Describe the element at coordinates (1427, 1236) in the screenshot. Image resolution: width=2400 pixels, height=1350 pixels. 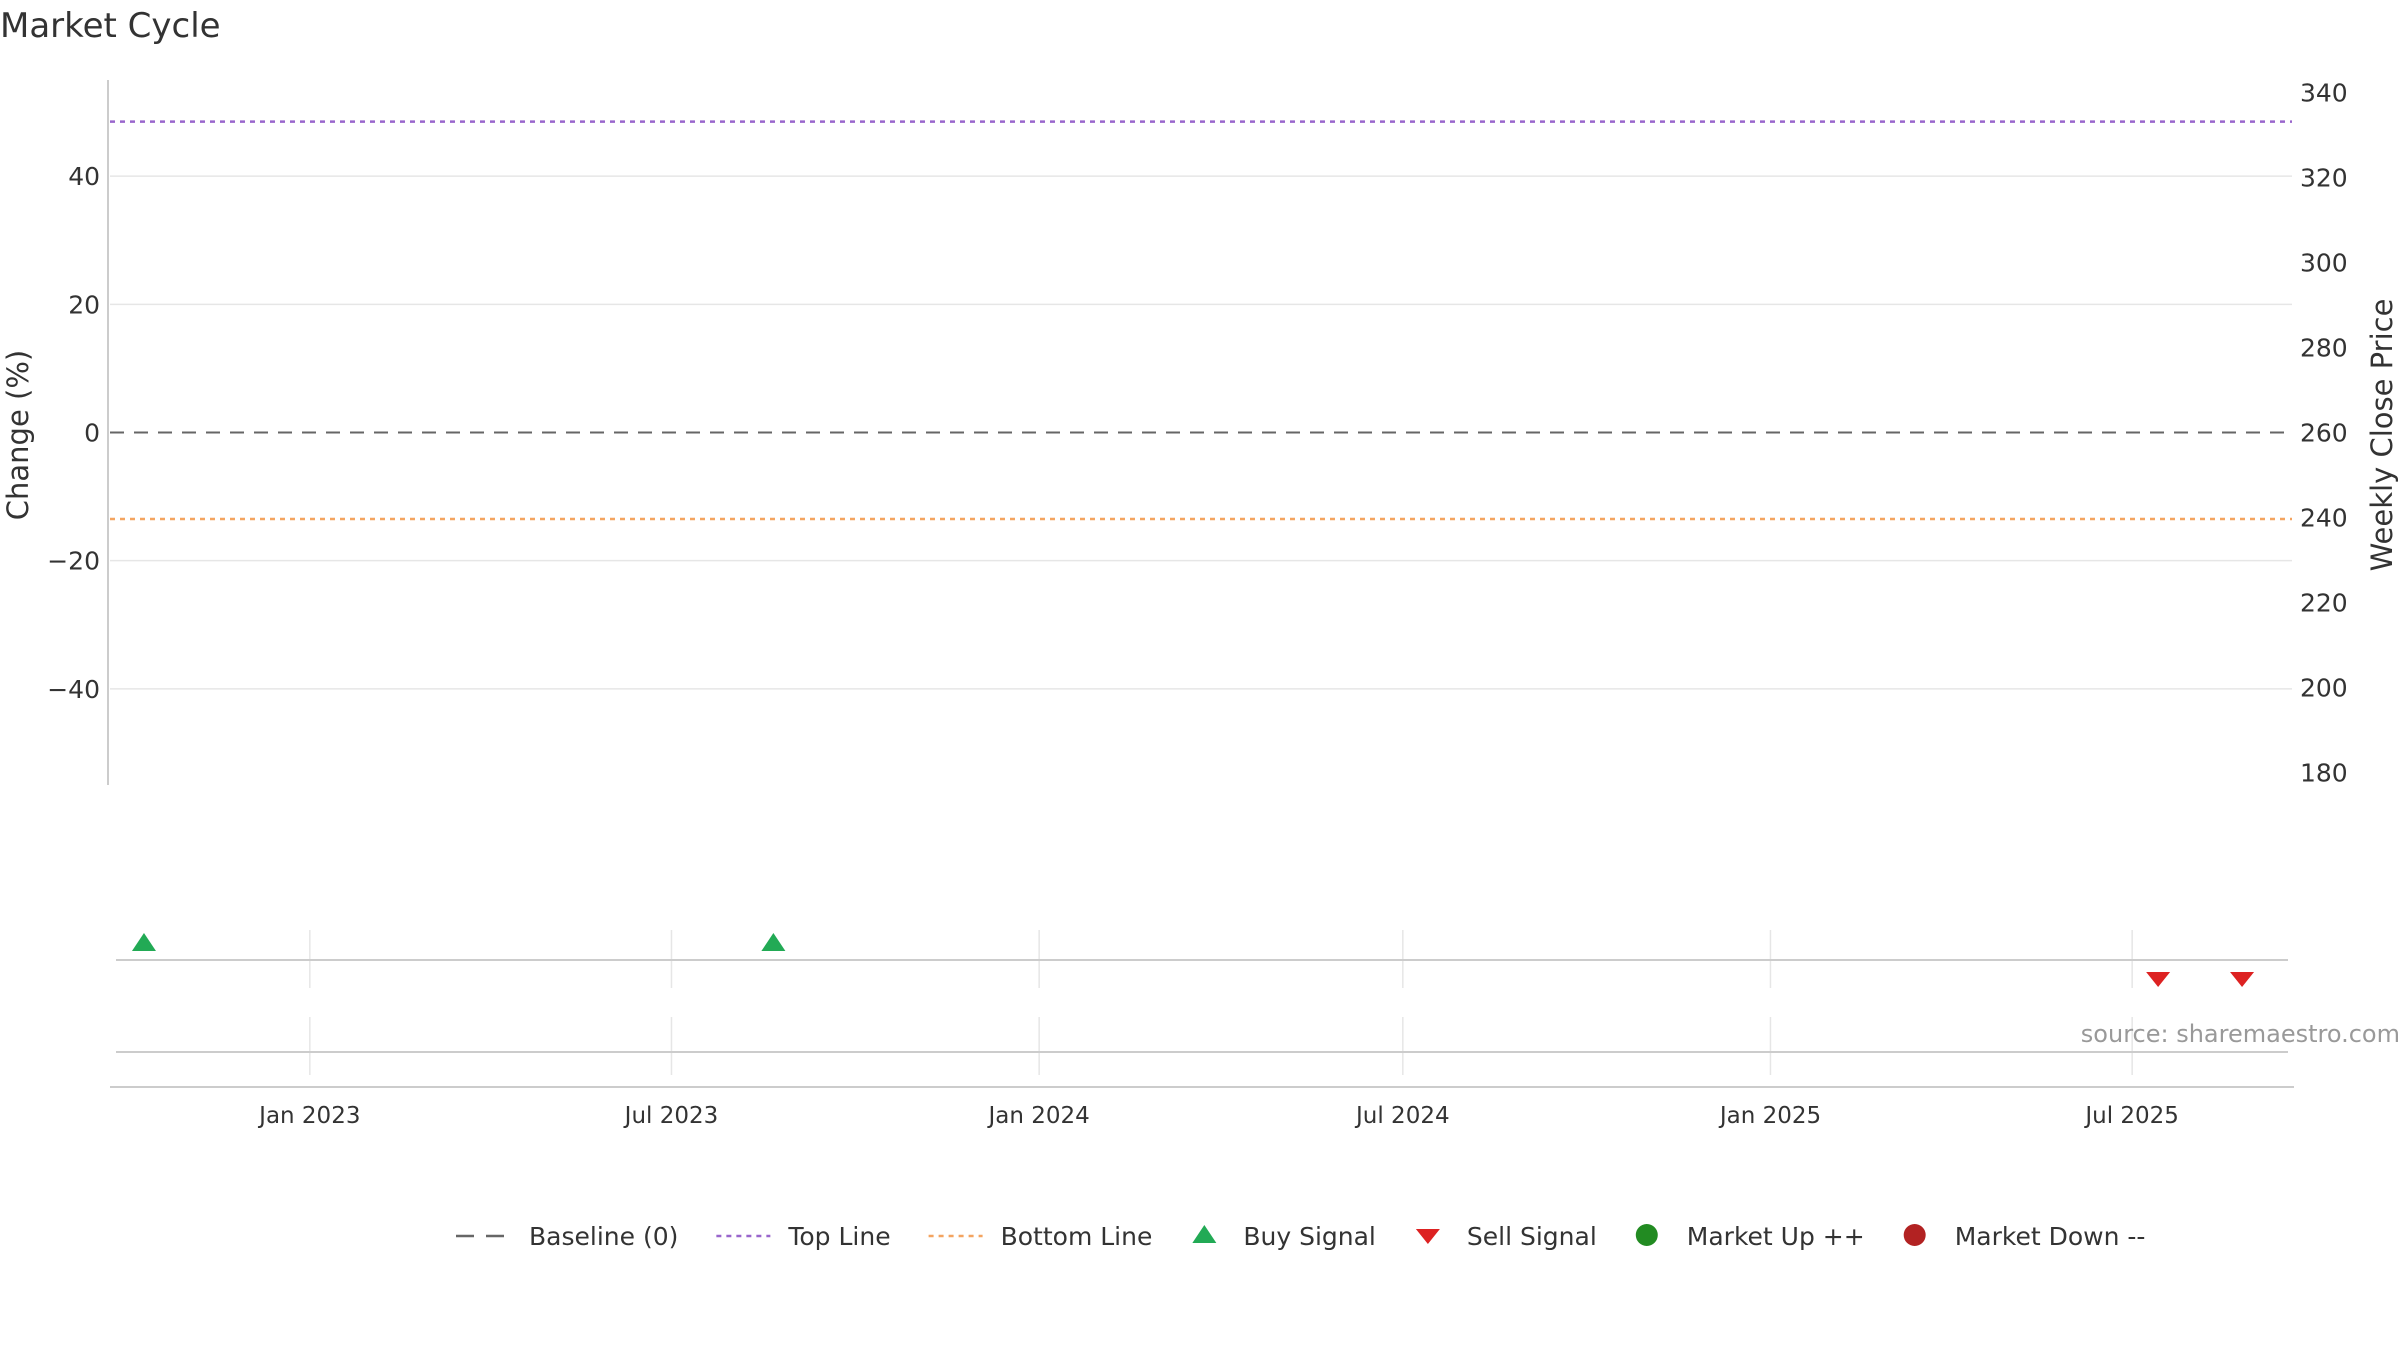
I see `legend-swatch-sell` at that location.